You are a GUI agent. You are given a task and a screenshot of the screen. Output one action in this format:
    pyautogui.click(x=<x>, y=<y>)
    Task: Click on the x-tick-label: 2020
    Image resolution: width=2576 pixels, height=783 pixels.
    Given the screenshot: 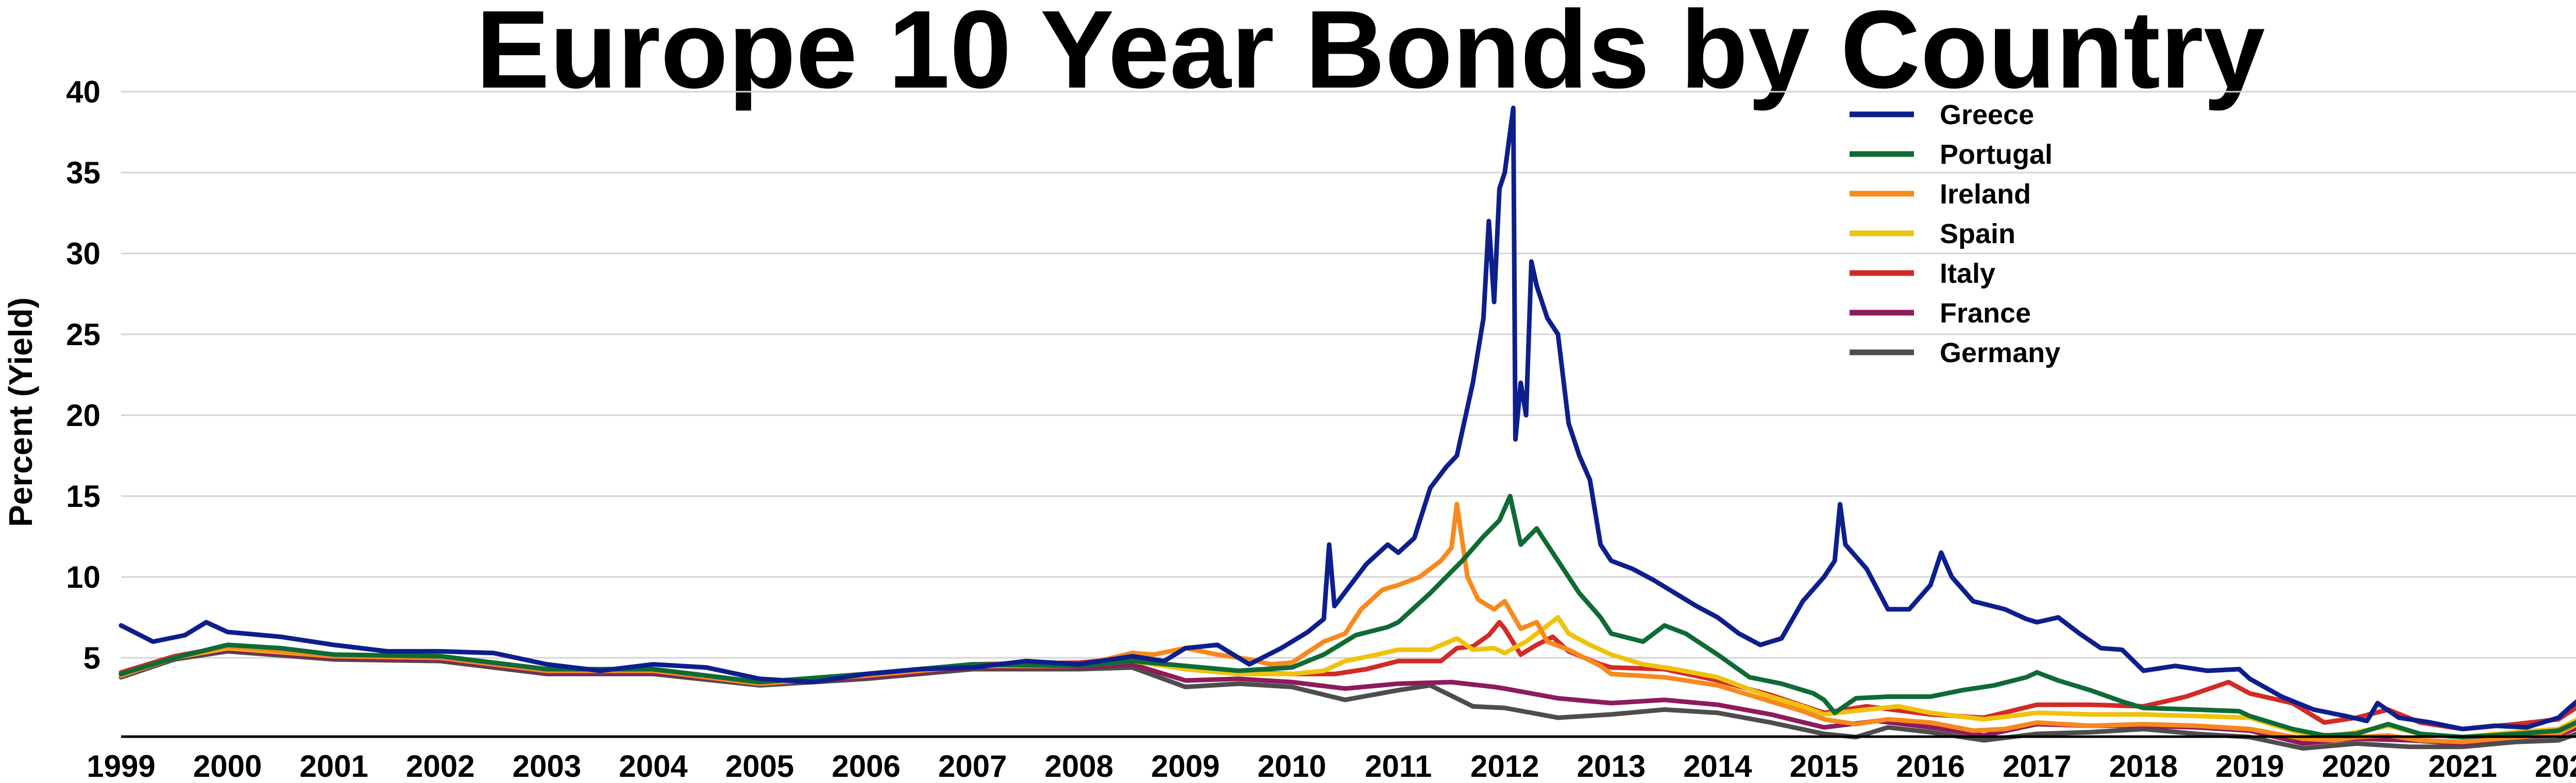 What is the action you would take?
    pyautogui.click(x=2356, y=766)
    